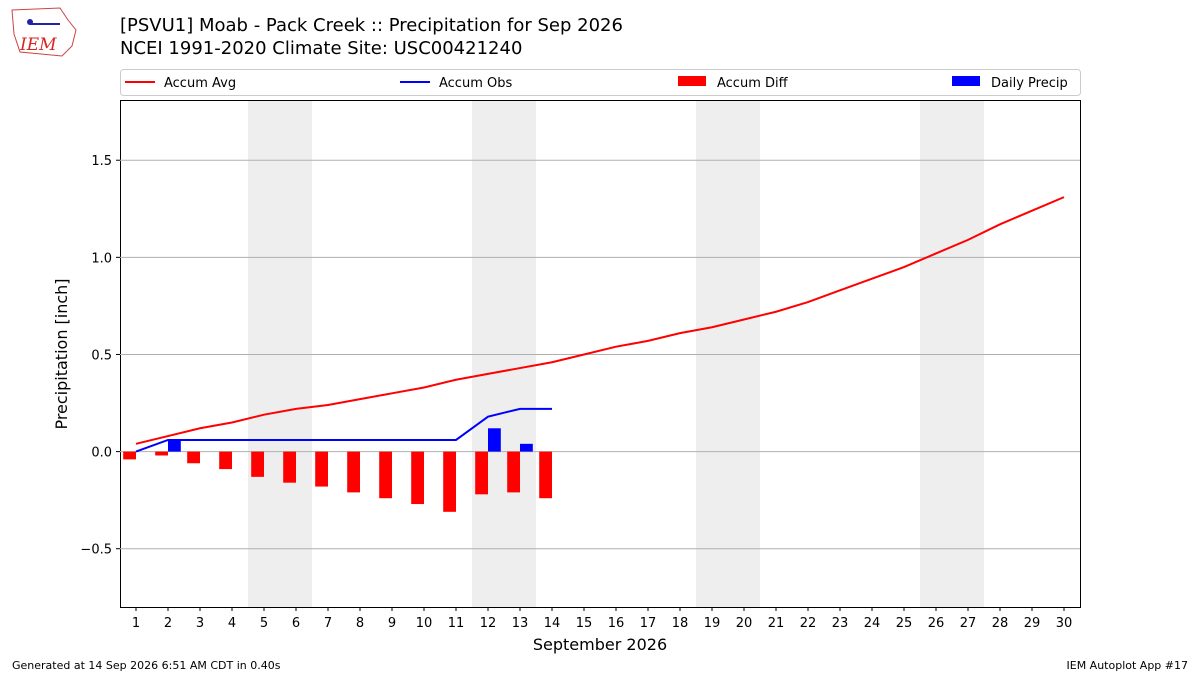 The image size is (1200, 679). I want to click on x-tick-label: 17, so click(648, 623).